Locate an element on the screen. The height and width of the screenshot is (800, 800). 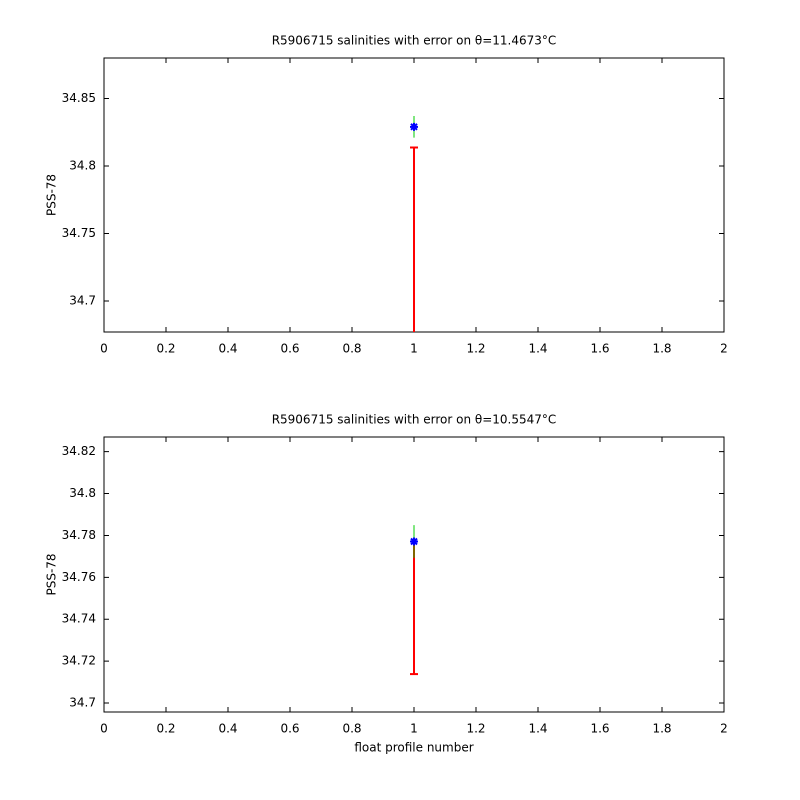
y-tick-label: 34.74 is located at coordinates (79, 619).